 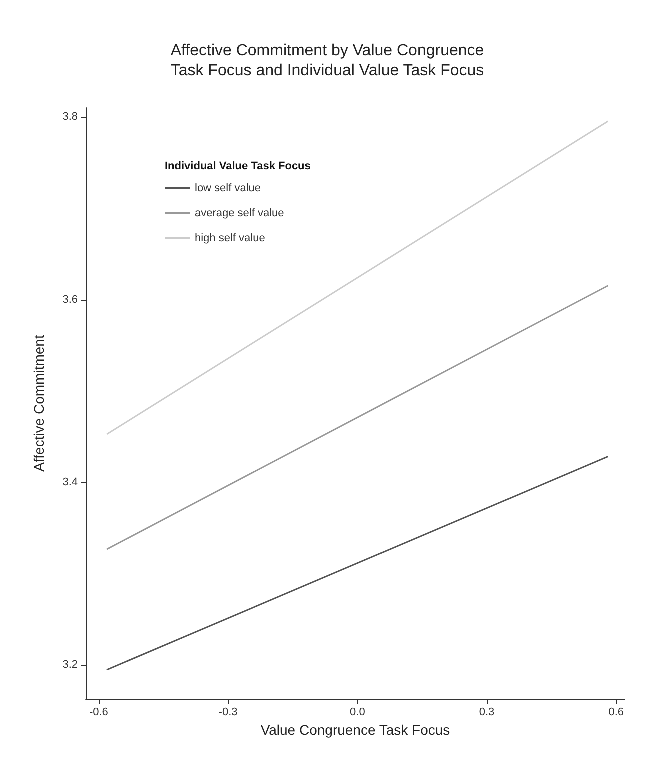 What do you see at coordinates (616, 712) in the screenshot?
I see `x-tick-label: 0.6` at bounding box center [616, 712].